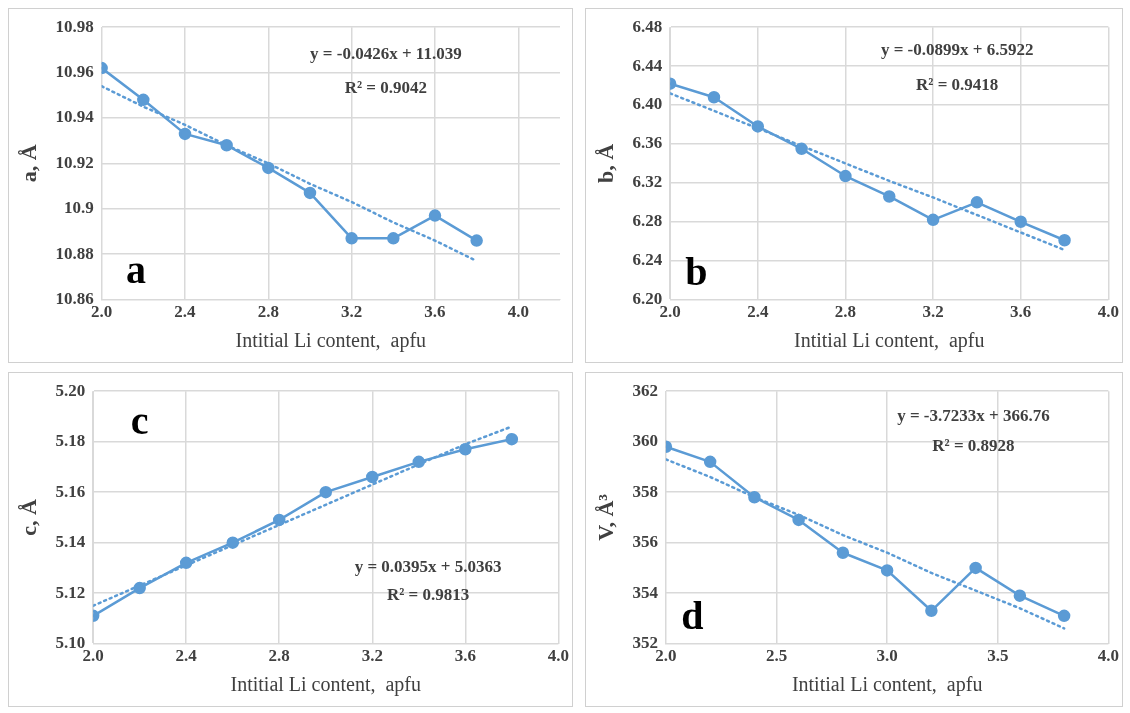  Describe the element at coordinates (78, 208) in the screenshot. I see `y-tick-label: 10.9` at that location.